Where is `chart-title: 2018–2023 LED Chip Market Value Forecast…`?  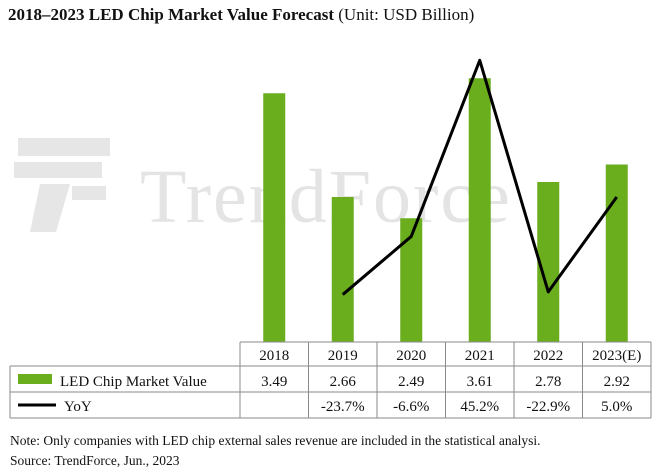 chart-title: 2018–2023 LED Chip Market Value Forecast… is located at coordinates (241, 15).